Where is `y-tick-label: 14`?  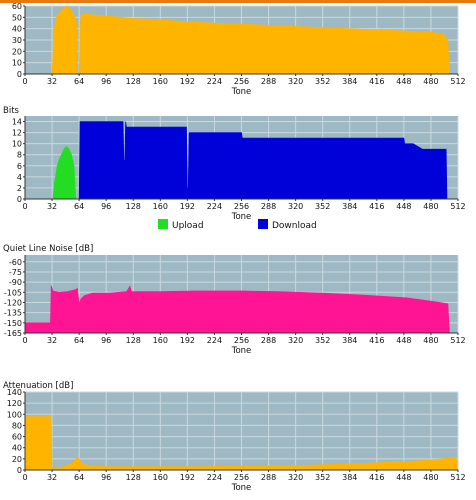
y-tick-label: 14 is located at coordinates (17, 122).